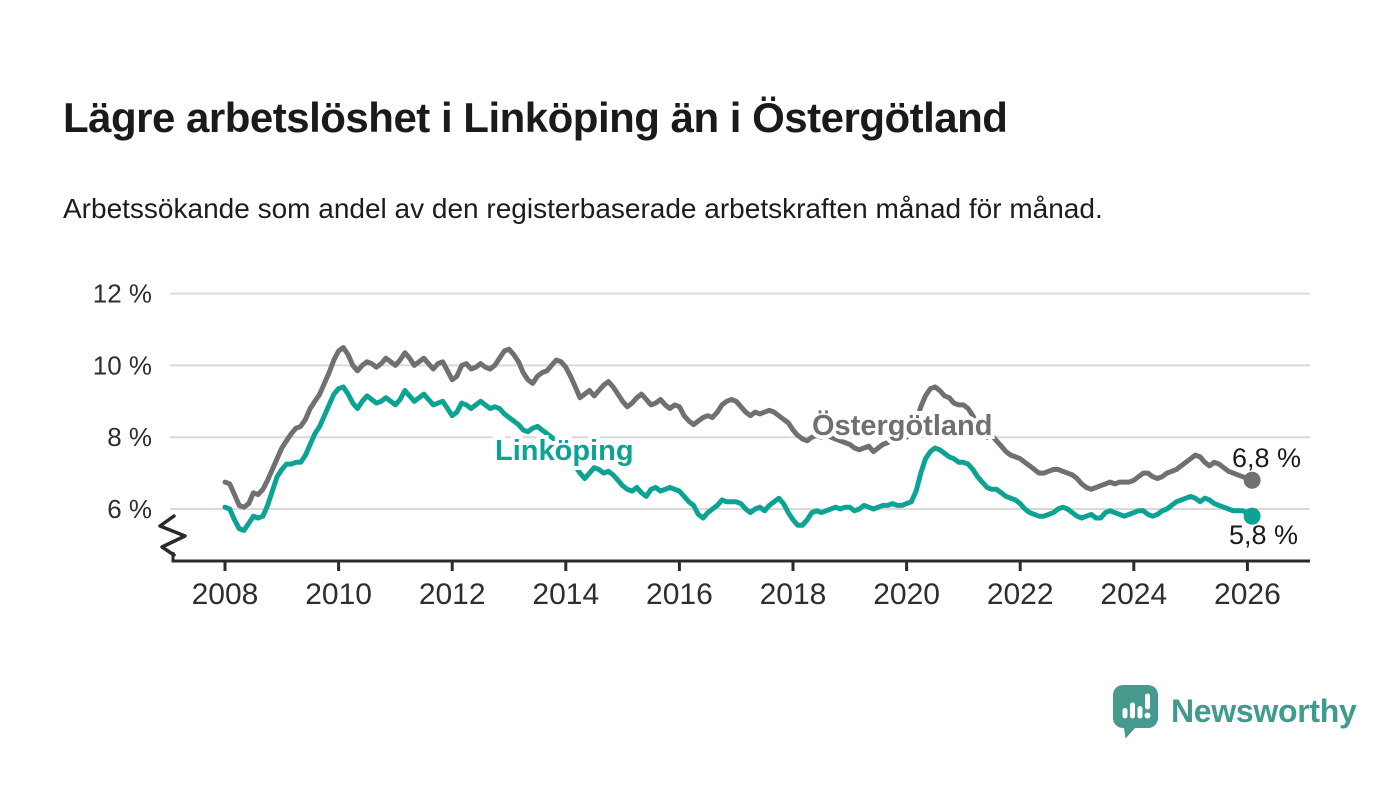  Describe the element at coordinates (1135, 712) in the screenshot. I see `newsworthy-logo-icon` at that location.